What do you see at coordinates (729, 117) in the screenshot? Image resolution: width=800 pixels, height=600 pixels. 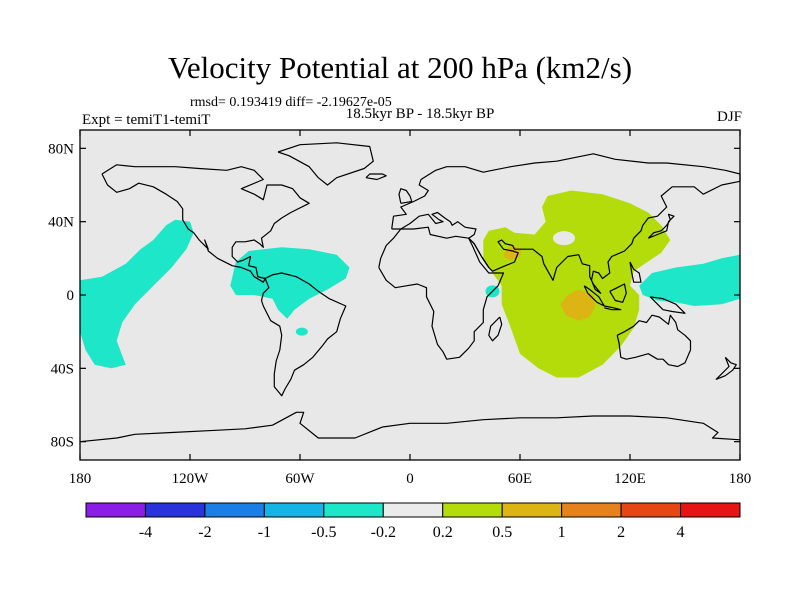 I see `season-label: DJF` at bounding box center [729, 117].